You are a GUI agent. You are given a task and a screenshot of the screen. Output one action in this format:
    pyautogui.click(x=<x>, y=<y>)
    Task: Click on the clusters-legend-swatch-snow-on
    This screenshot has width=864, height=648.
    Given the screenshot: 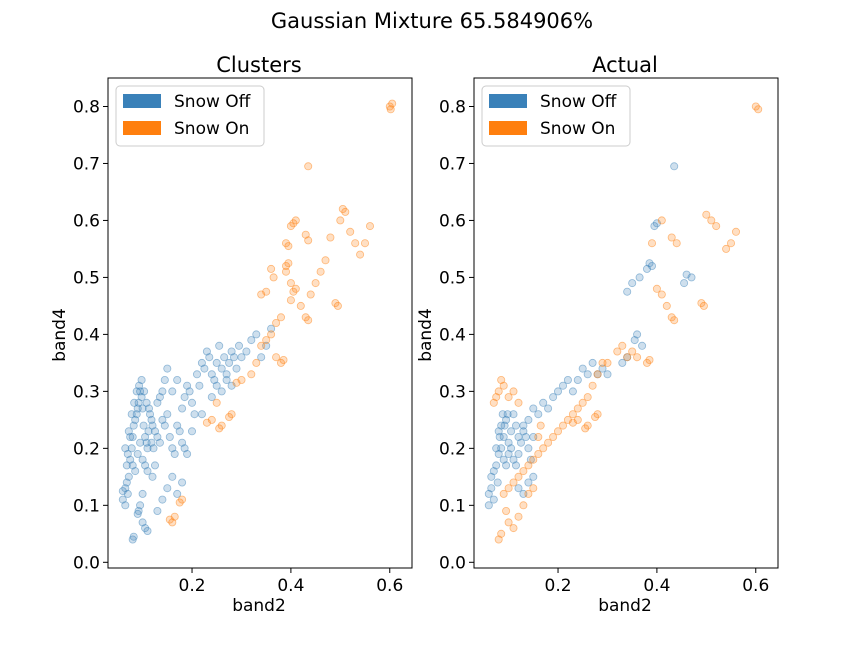 What is the action you would take?
    pyautogui.click(x=142, y=128)
    